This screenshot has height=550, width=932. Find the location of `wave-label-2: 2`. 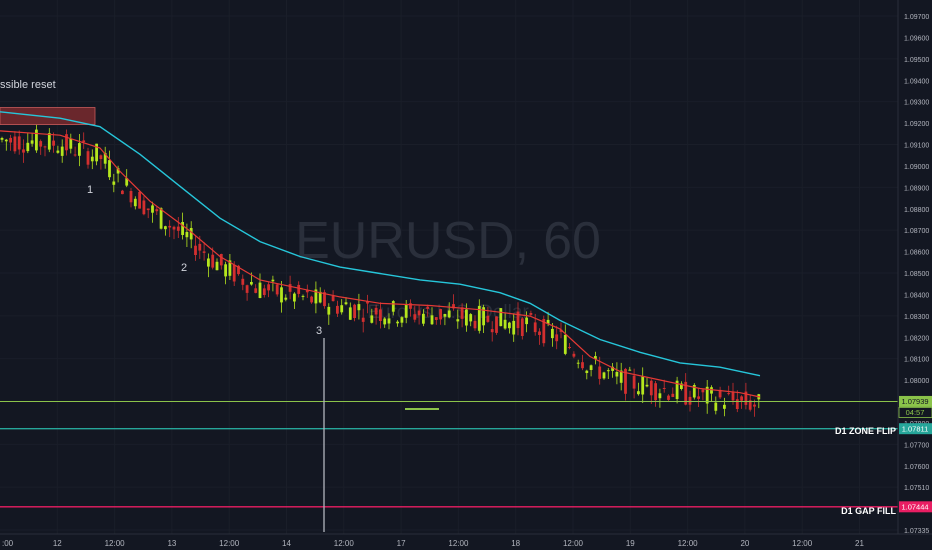

wave-label-2: 2 is located at coordinates (184, 268).